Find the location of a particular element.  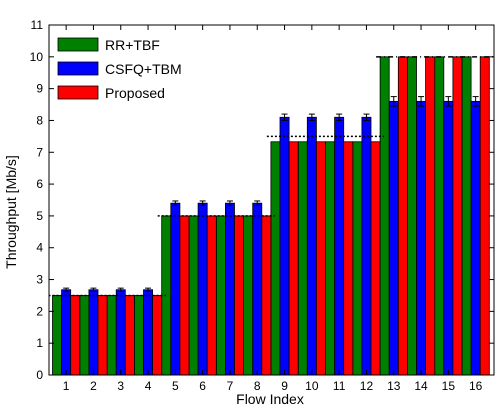

legend-swatch-rr-tbf is located at coordinates (78, 44).